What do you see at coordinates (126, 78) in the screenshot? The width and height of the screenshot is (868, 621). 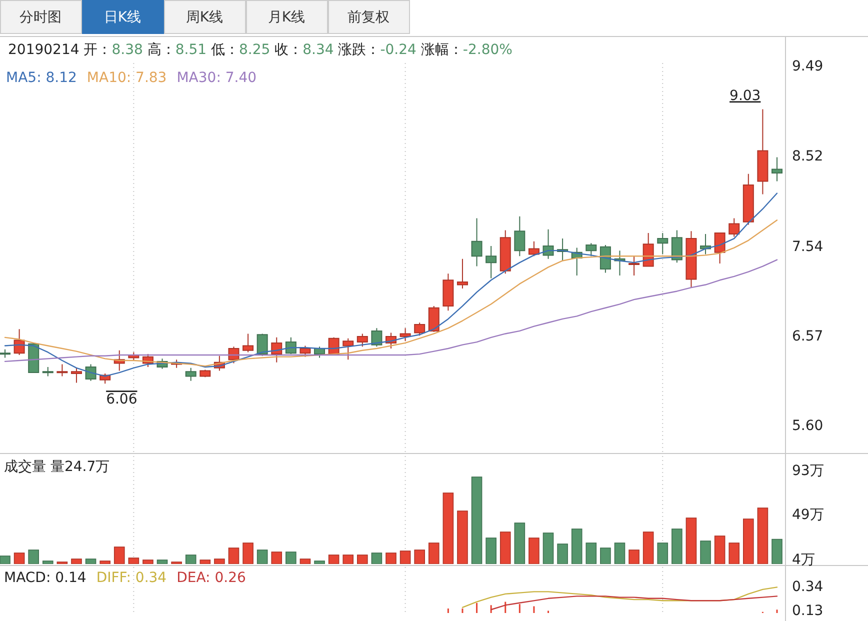 I see `text: MA10: 7.83` at bounding box center [126, 78].